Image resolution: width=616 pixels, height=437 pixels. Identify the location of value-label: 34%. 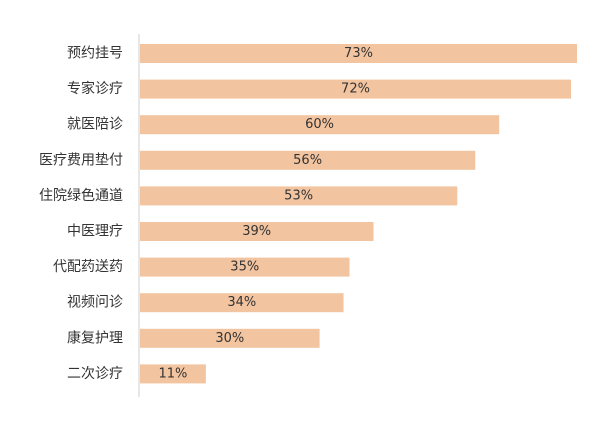
(241, 302).